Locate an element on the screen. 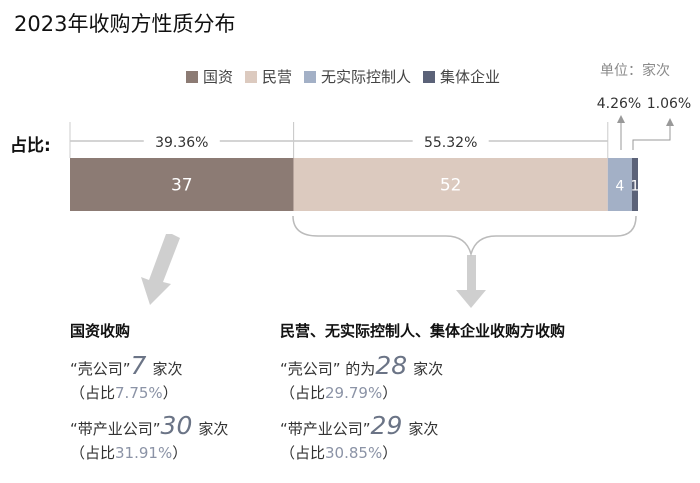  left-shell-count: 7 is located at coordinates (138, 365).